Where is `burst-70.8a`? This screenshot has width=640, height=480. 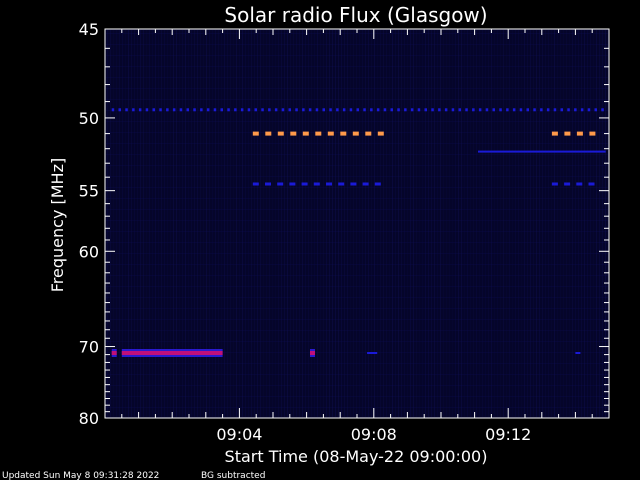 burst-70.8a is located at coordinates (114, 353).